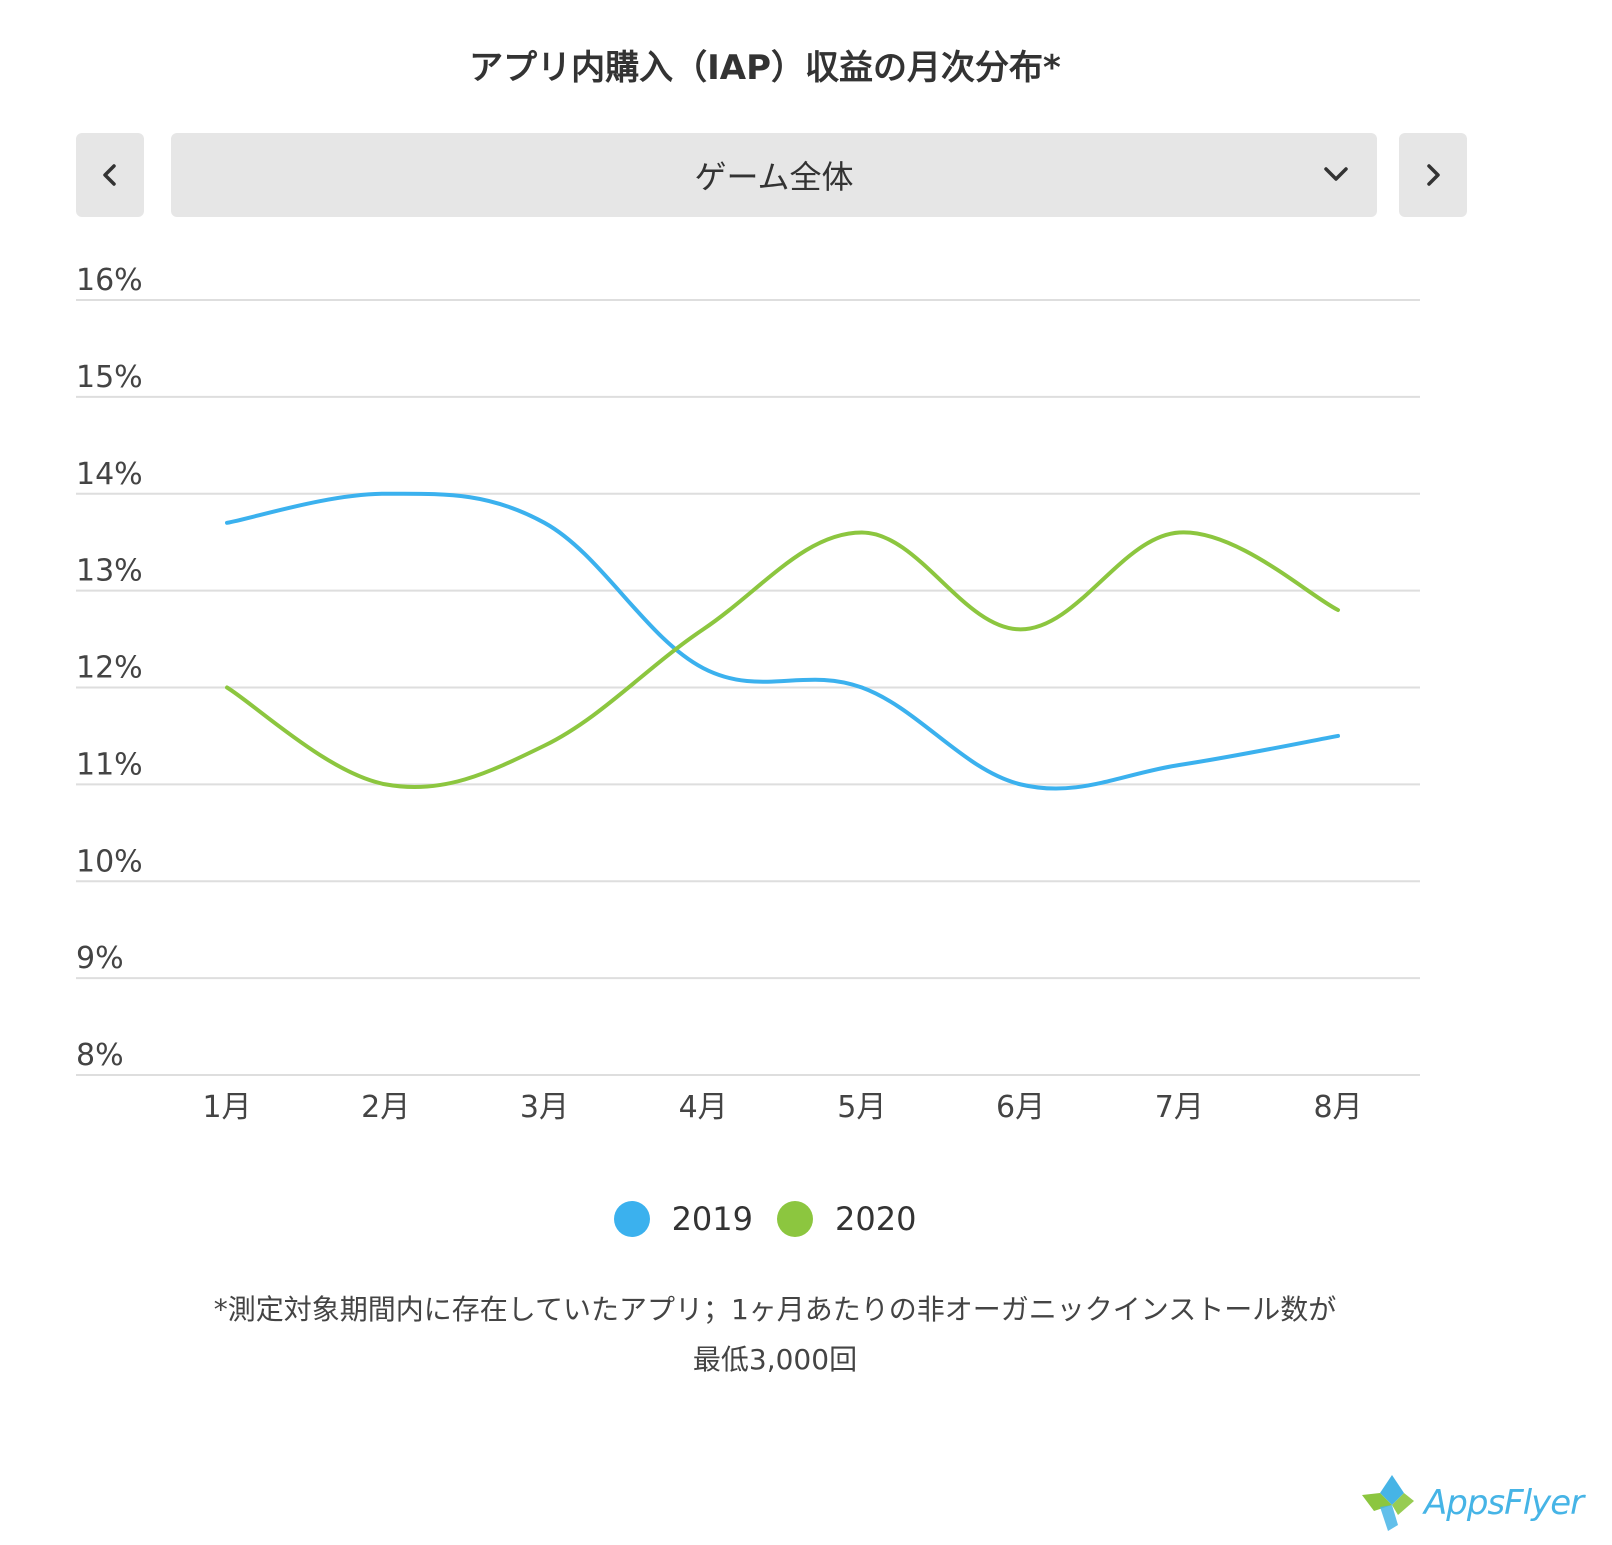 The width and height of the screenshot is (1612, 1545). I want to click on appsflyer-logo-icon, so click(1388, 1503).